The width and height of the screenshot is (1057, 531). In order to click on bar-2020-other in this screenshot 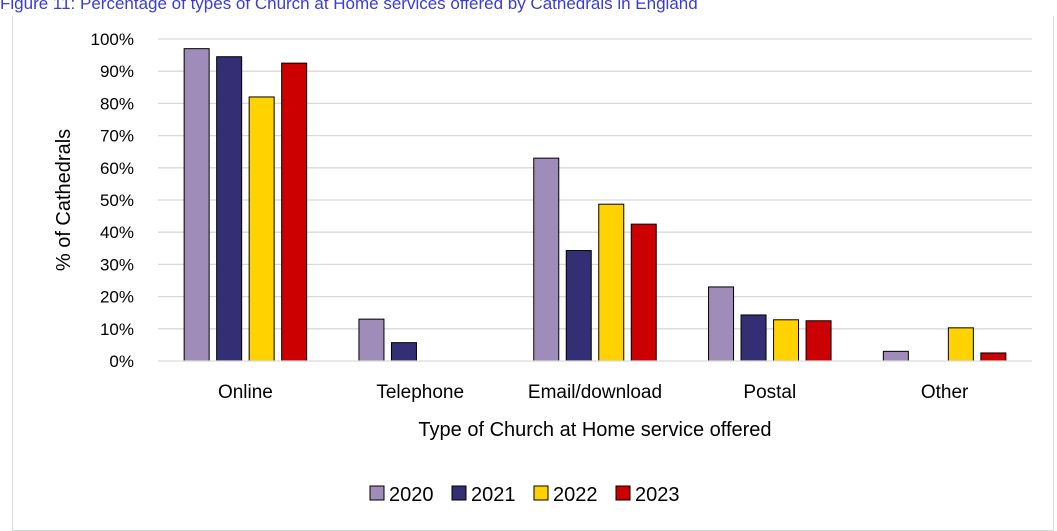, I will do `click(895, 356)`.